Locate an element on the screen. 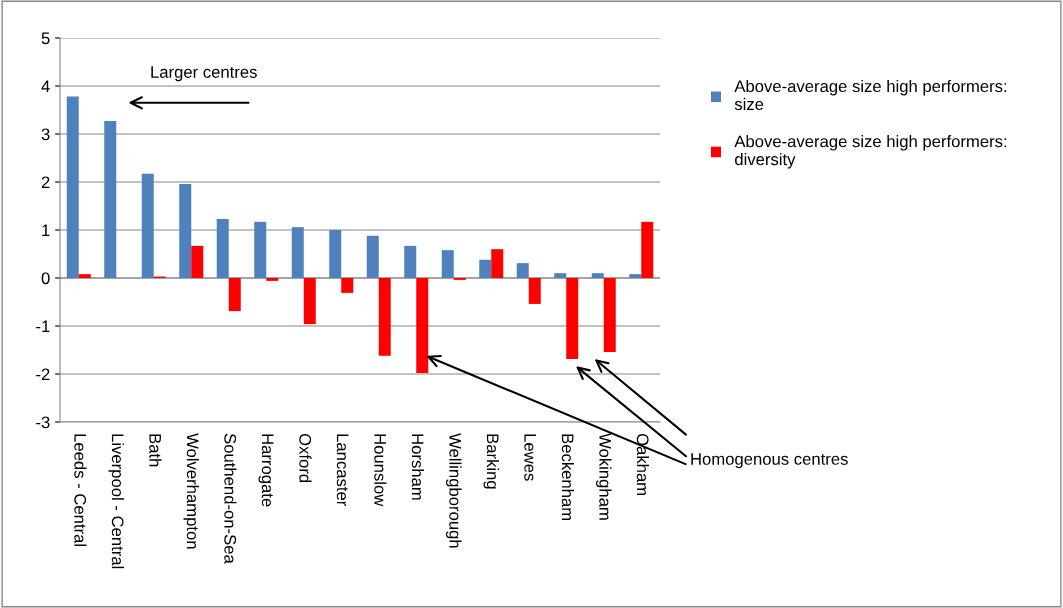 This screenshot has width=1063, height=608. y-tick-label: 0 is located at coordinates (45, 278).